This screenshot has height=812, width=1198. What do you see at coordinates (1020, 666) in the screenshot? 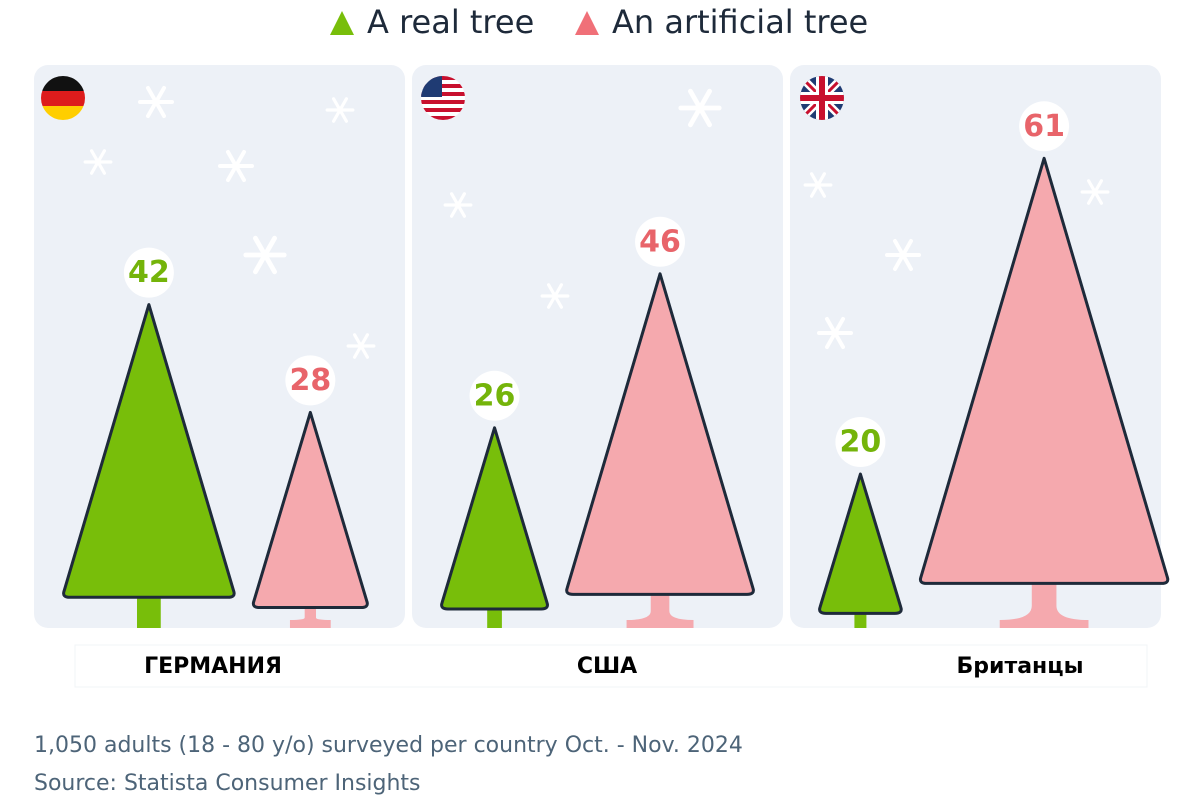
I see `category-label: Британцы` at bounding box center [1020, 666].